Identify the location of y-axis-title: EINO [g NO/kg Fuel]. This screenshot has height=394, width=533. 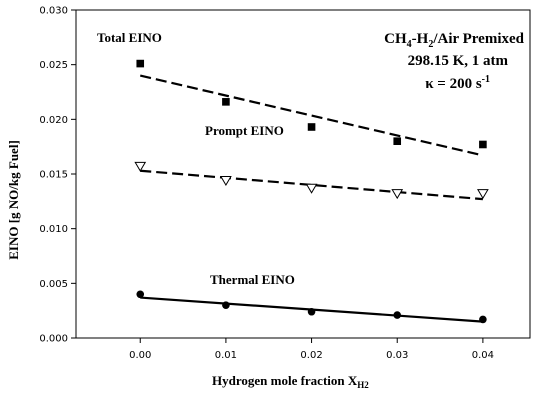
(13, 200).